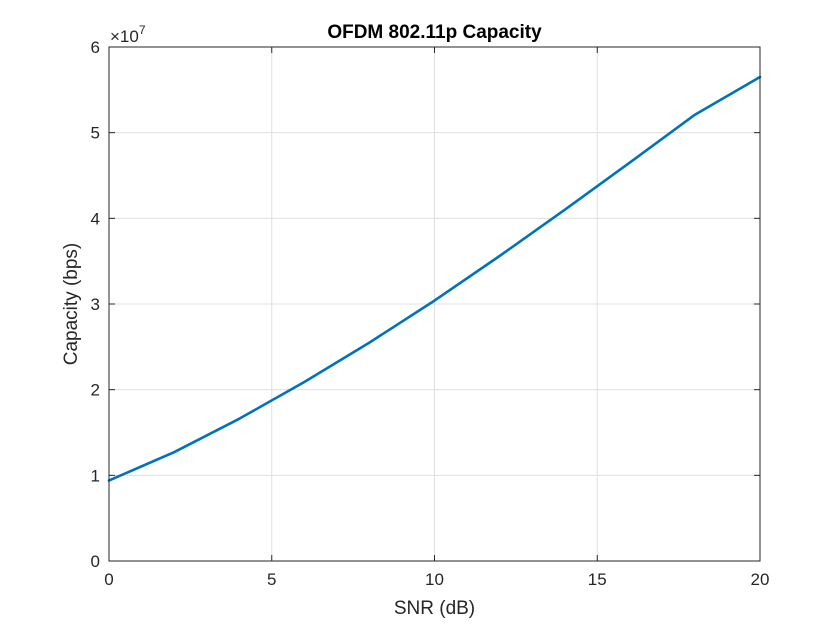  Describe the element at coordinates (434, 32) in the screenshot. I see `chart-title: OFDM 802.11p Capacity` at that location.